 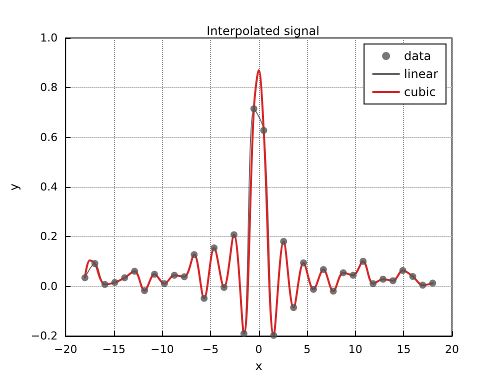 I want to click on legend-label: cubic, so click(x=420, y=92).